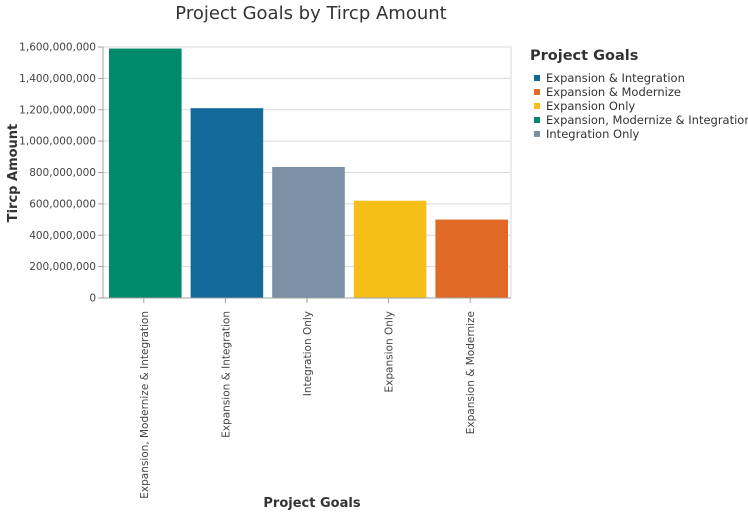 The height and width of the screenshot is (517, 748). I want to click on legend-title: Project Goals, so click(584, 56).